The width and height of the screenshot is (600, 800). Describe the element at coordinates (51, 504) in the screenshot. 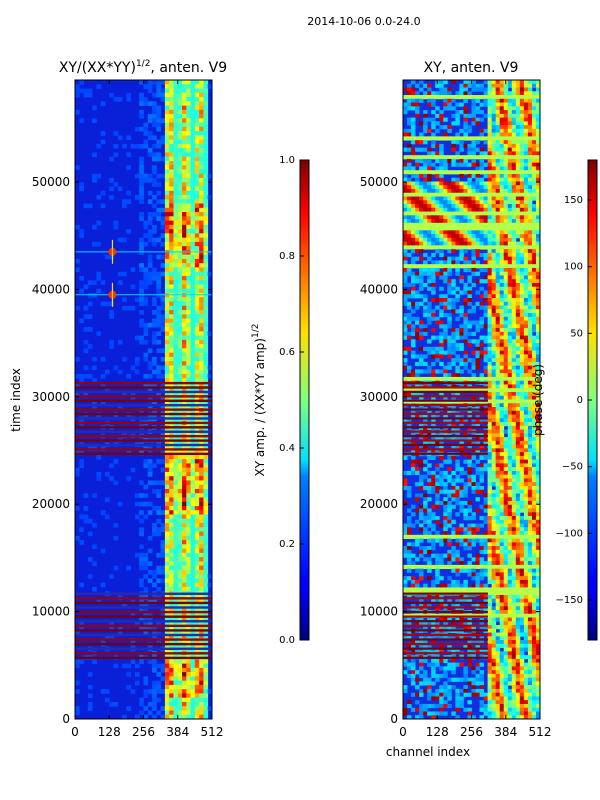

I see `y-tick-label: 20000` at that location.